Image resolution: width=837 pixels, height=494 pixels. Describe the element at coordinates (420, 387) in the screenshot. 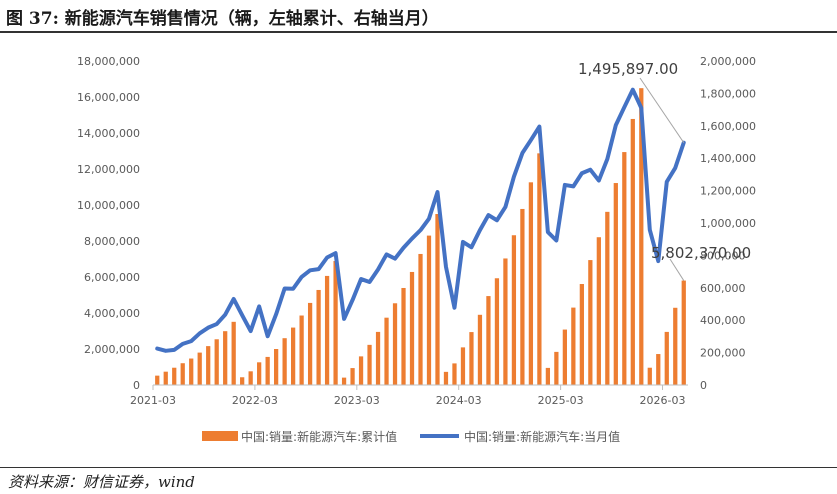

I see `chart-axes` at that location.